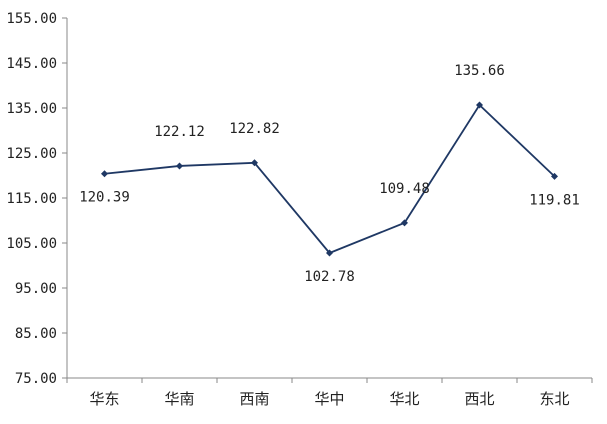 This screenshot has height=424, width=607. What do you see at coordinates (31, 109) in the screenshot?
I see `y-tick-label: 135.00` at bounding box center [31, 109].